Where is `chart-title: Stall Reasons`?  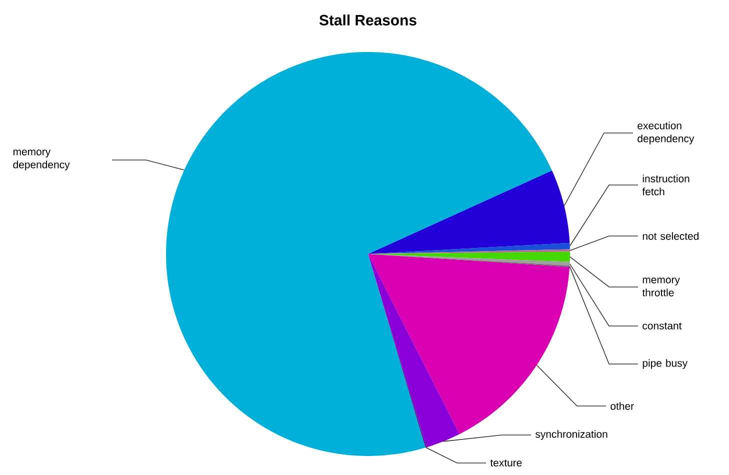
chart-title: Stall Reasons is located at coordinates (367, 20).